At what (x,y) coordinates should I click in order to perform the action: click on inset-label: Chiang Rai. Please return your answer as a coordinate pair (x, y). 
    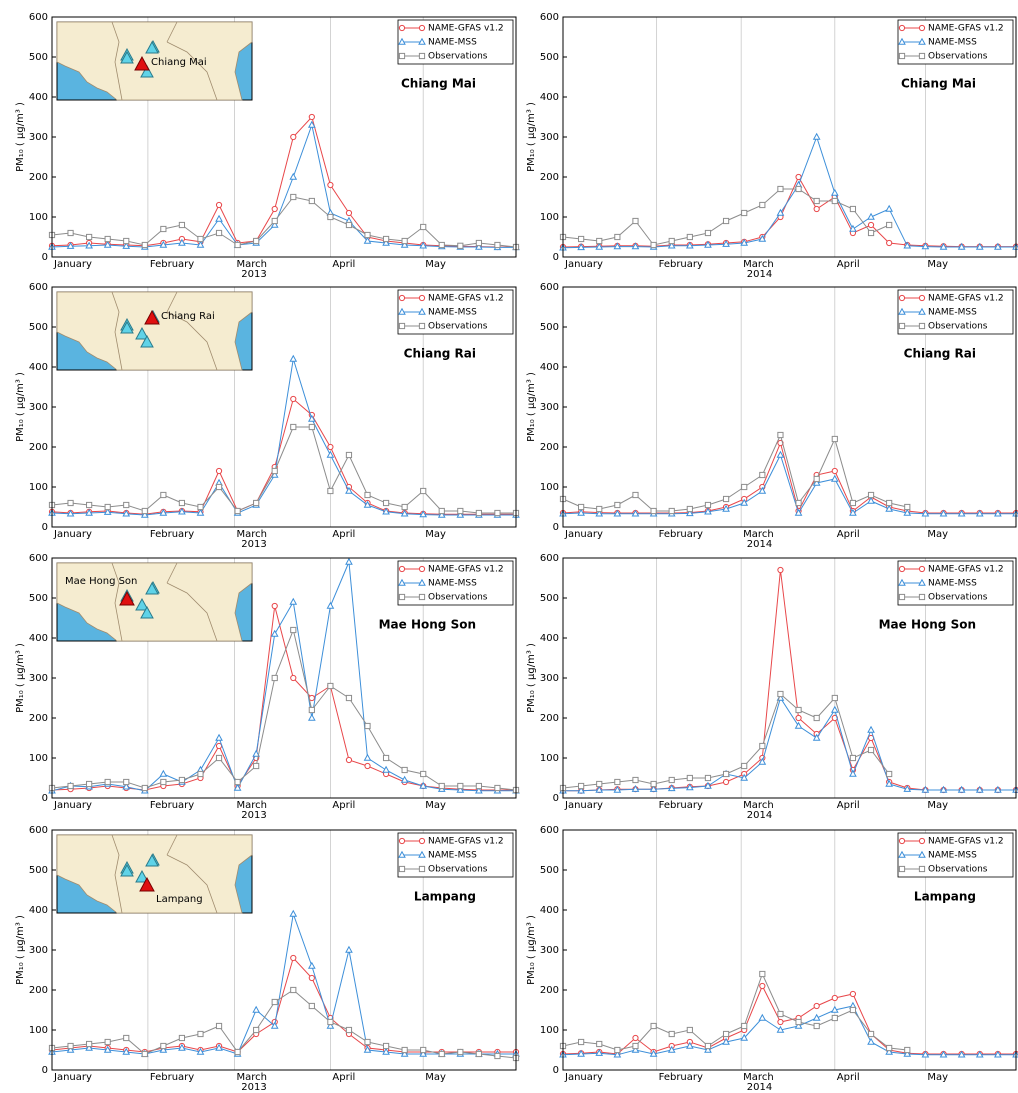
    Looking at the image, I should click on (188, 316).